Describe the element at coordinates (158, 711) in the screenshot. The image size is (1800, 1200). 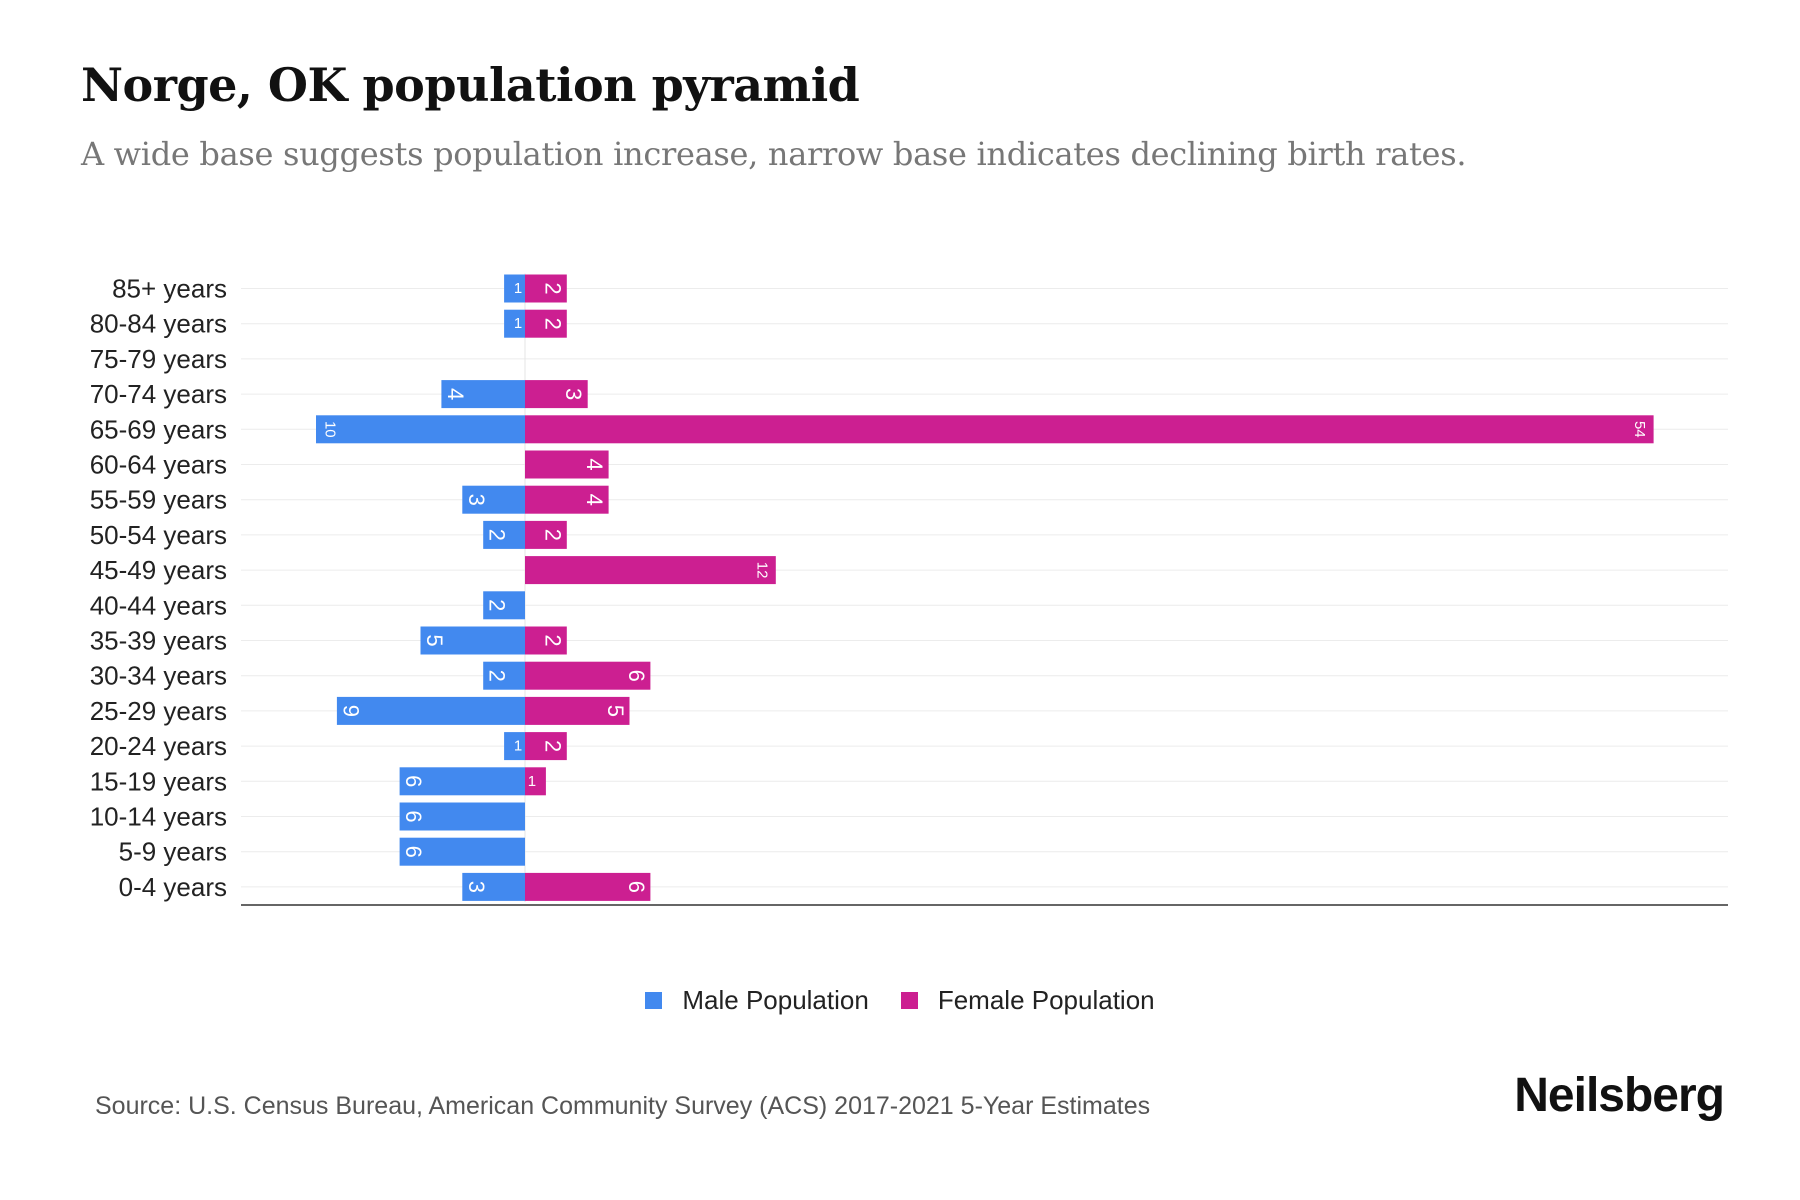
I see `y-tick-label: 25-29 years` at that location.